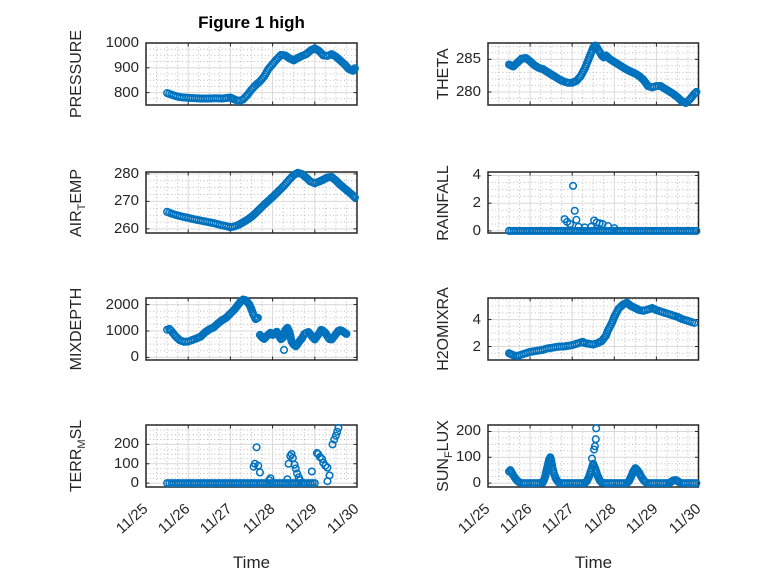 This screenshot has width=778, height=583. What do you see at coordinates (468, 59) in the screenshot?
I see `ytick-label-theta: 285` at bounding box center [468, 59].